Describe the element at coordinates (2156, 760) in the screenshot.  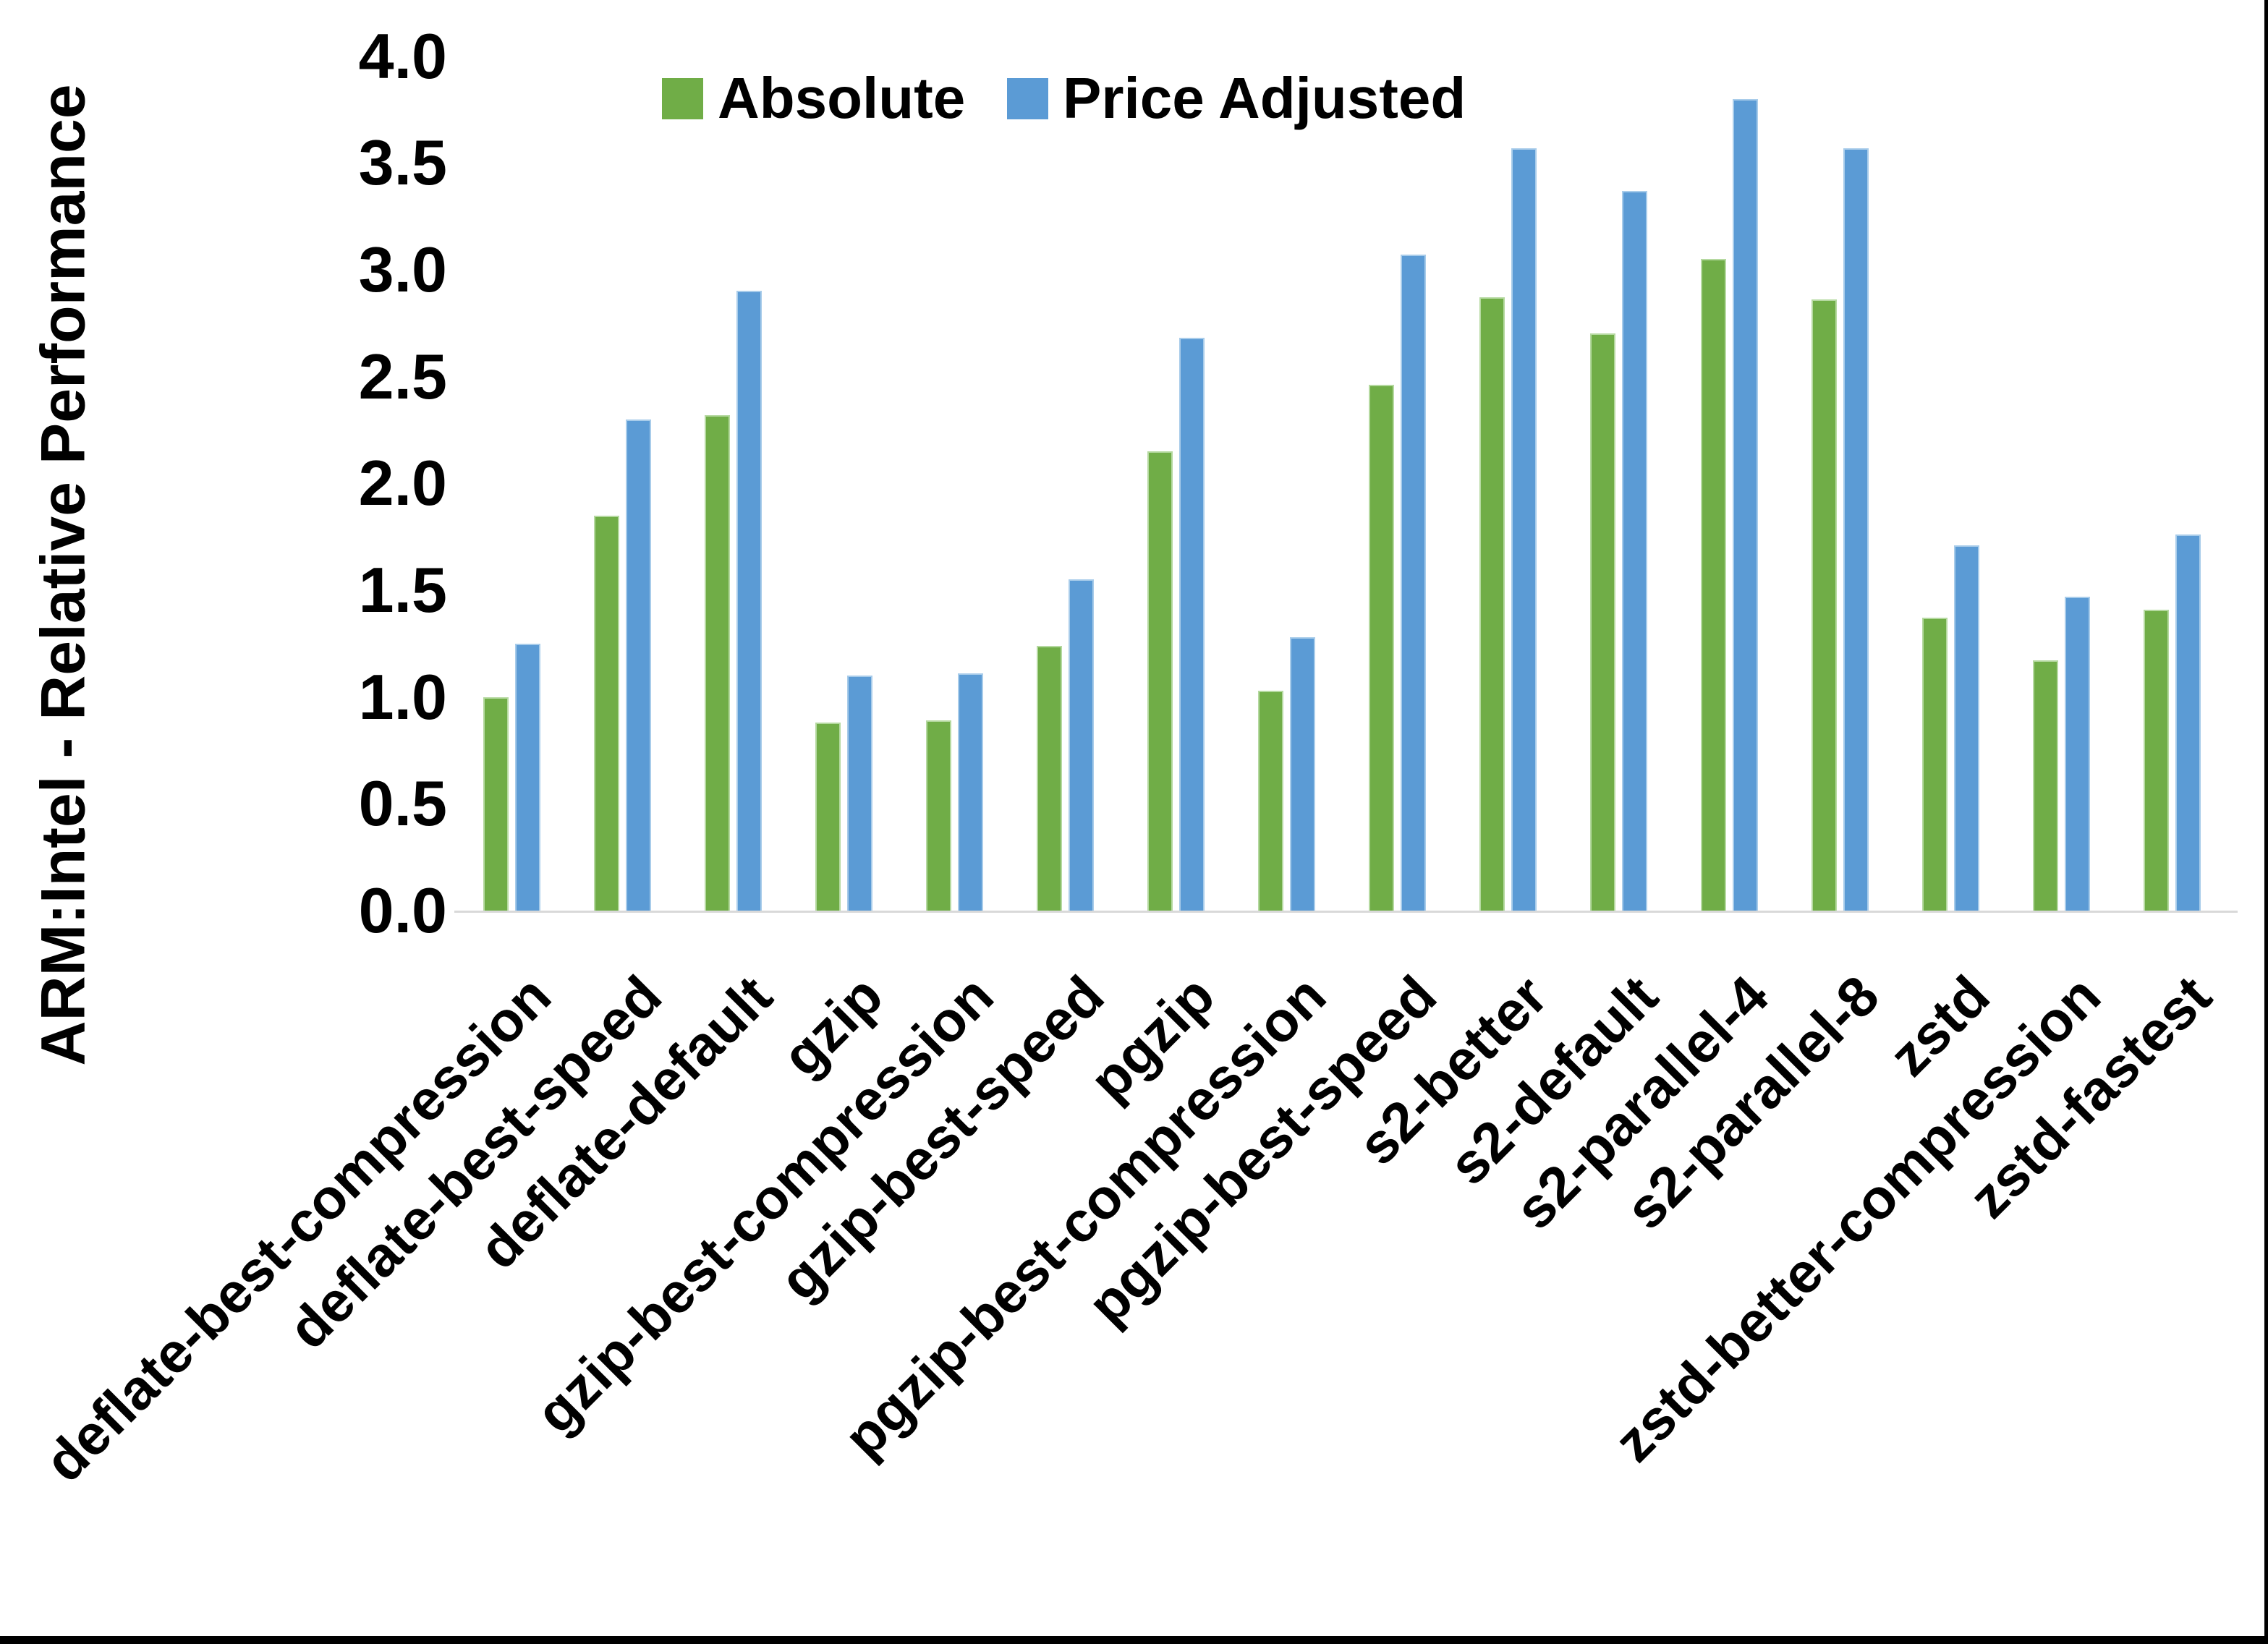
I see `bar-absolute-zstd-fastest` at that location.